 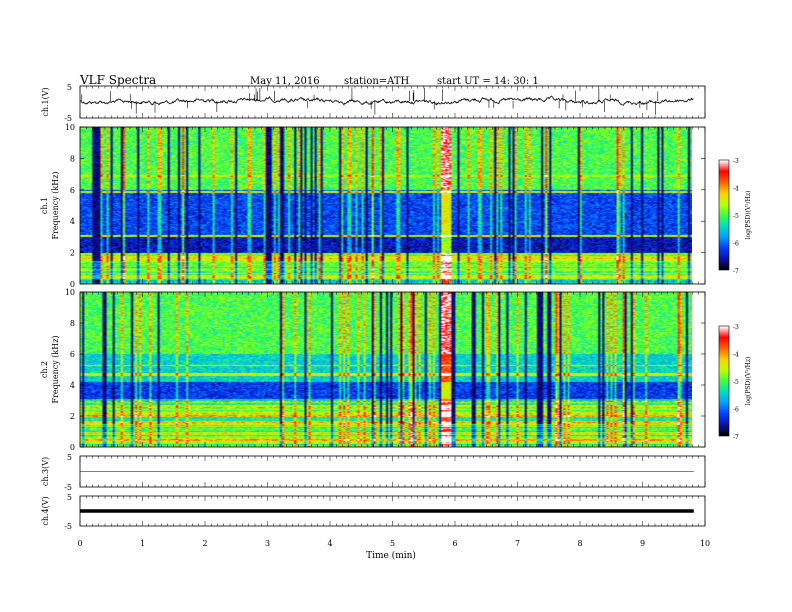 What do you see at coordinates (736, 189) in the screenshot?
I see `ch1_spec-colorbar-tick: -4` at bounding box center [736, 189].